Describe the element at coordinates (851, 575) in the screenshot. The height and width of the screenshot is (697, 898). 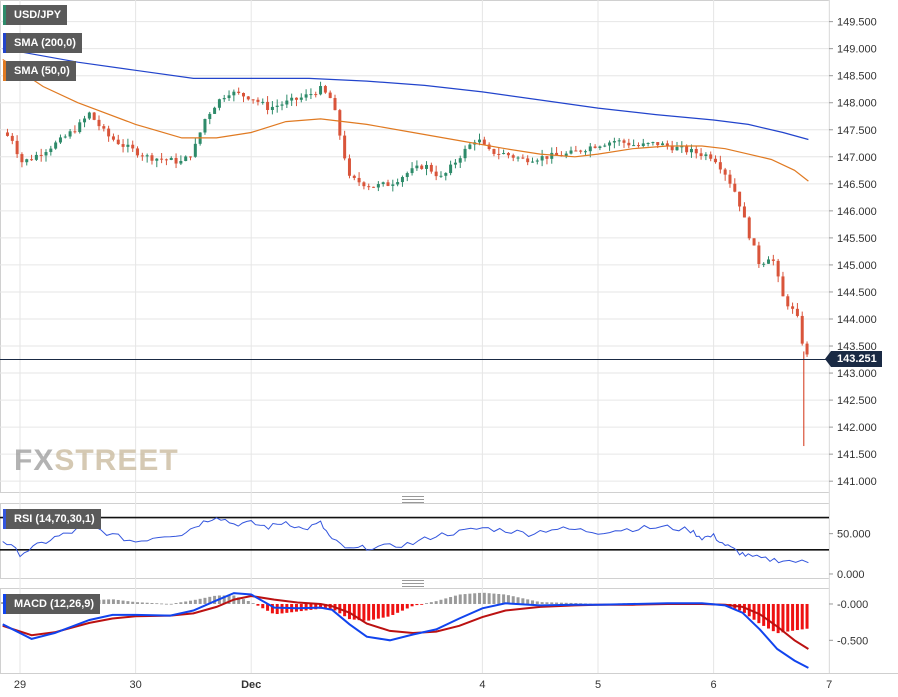
I see `rsi-y-tick-label: 0.000` at that location.